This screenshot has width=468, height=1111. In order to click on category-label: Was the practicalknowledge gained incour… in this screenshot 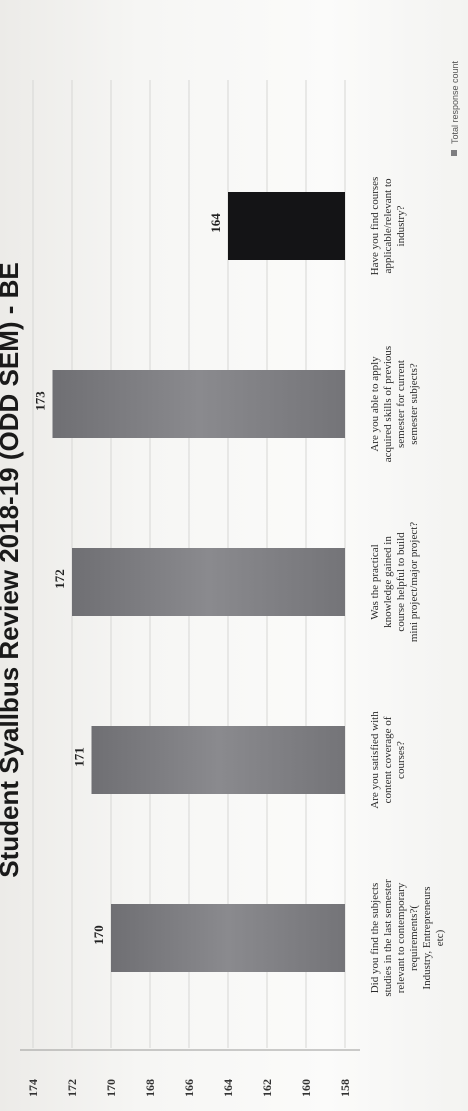, I will do `click(394, 582)`.